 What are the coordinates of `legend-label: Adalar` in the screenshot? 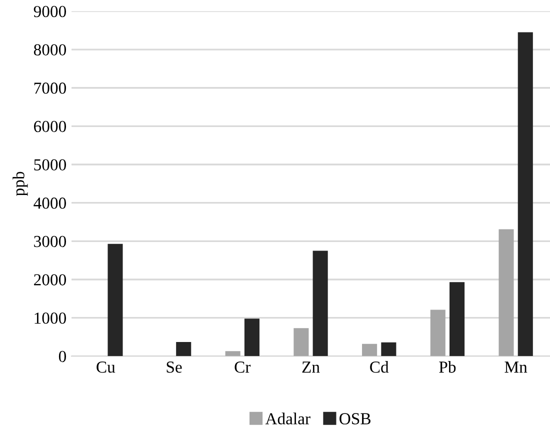 It's located at (287, 418).